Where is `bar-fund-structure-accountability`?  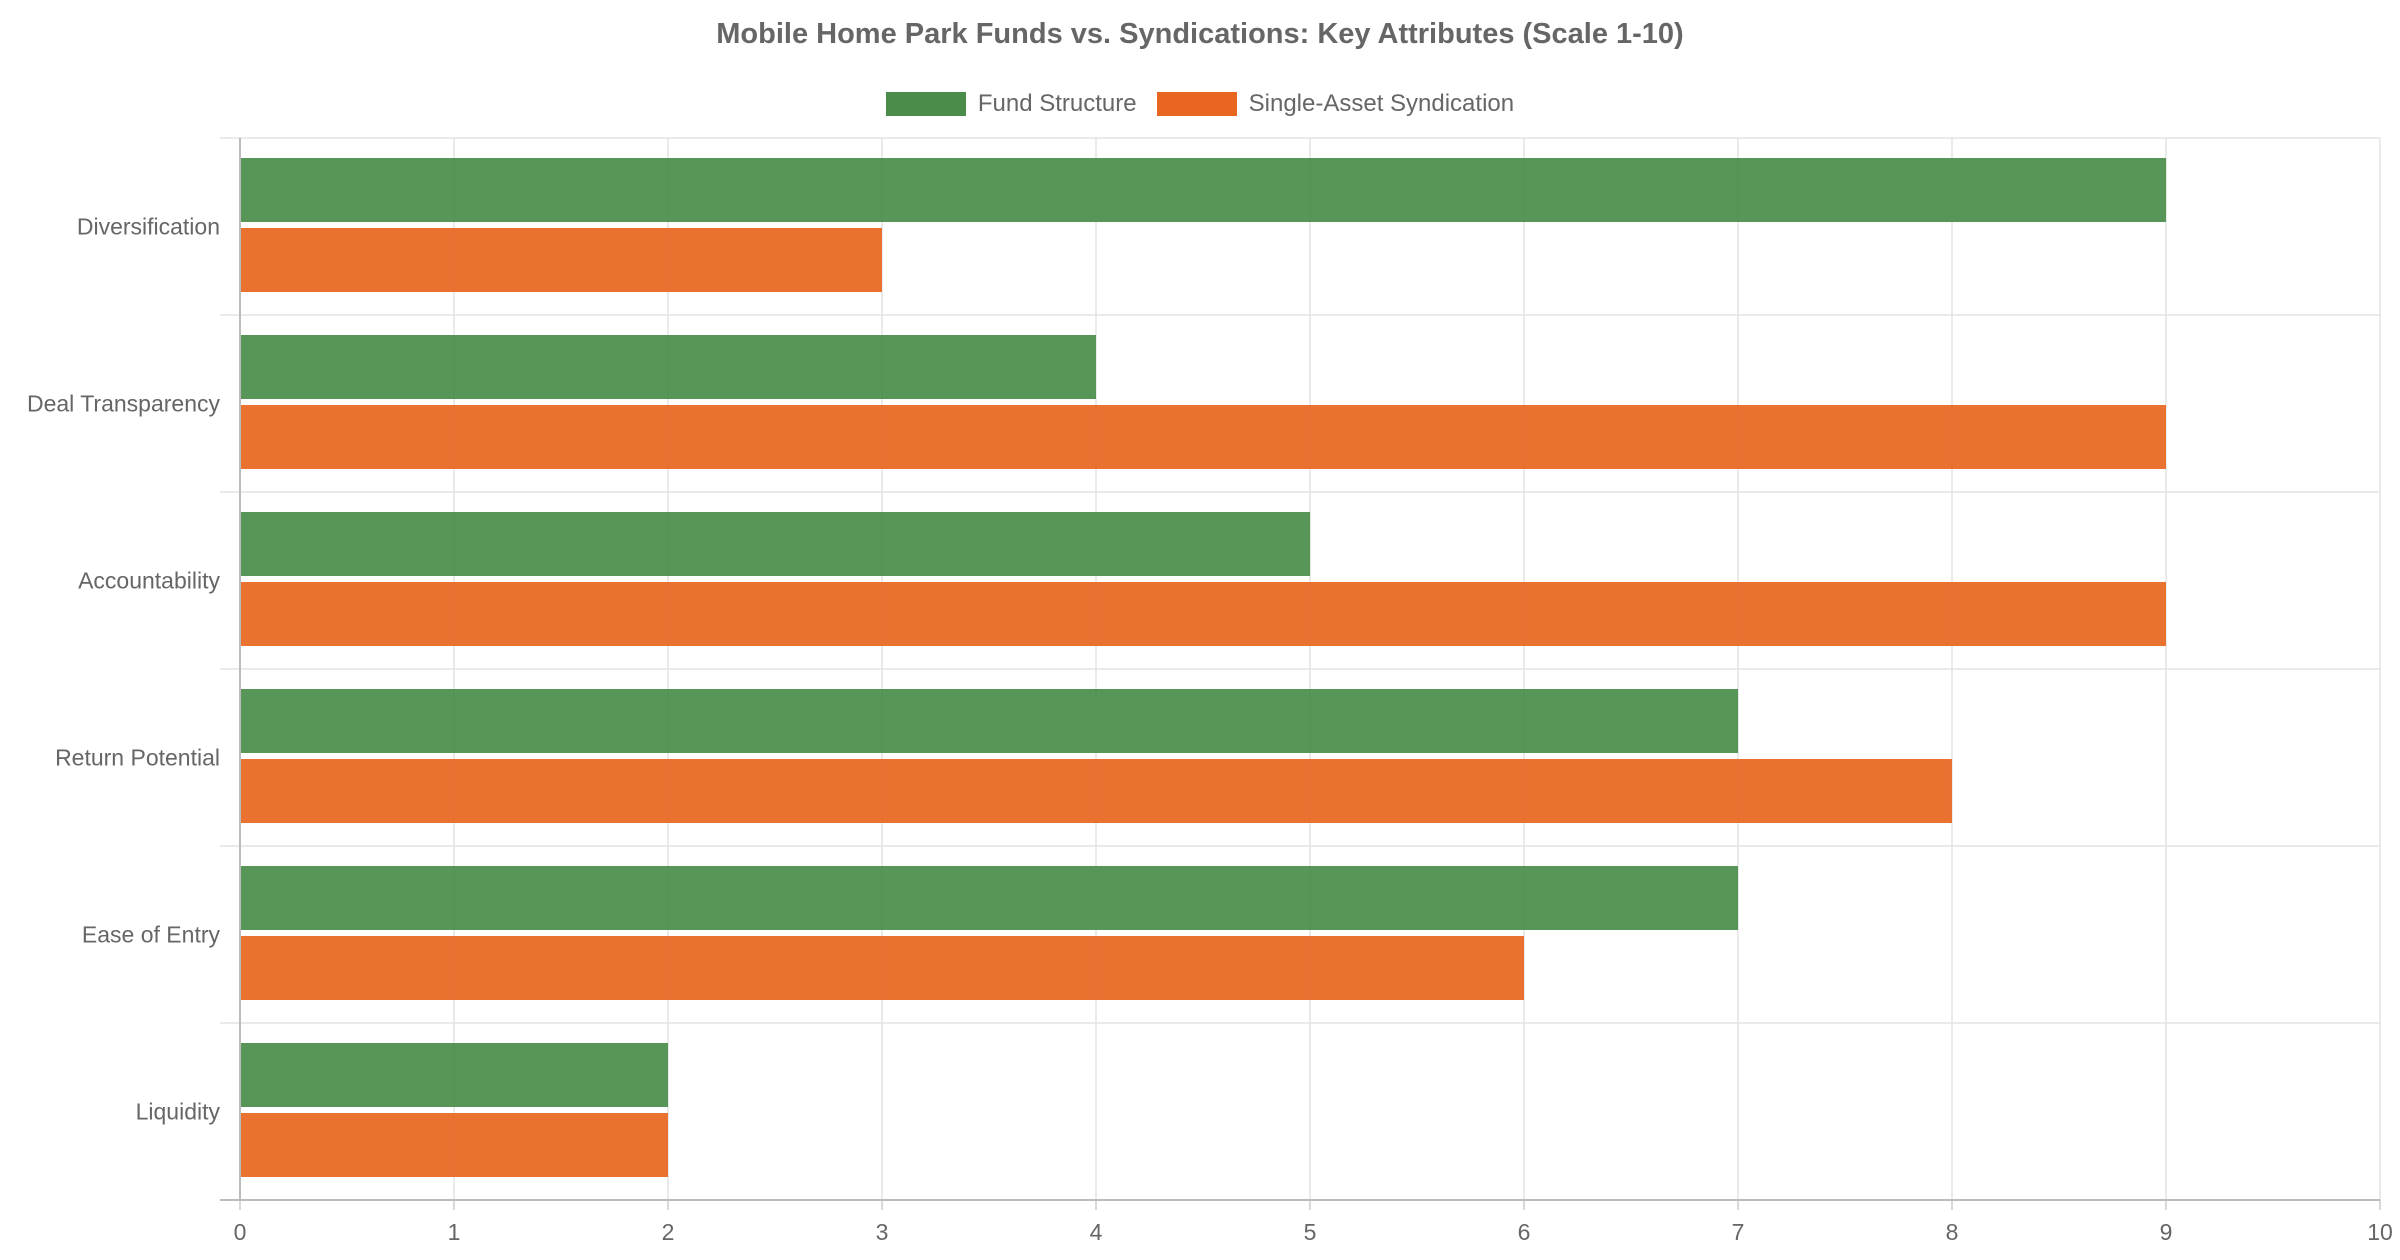
bar-fund-structure-accountability is located at coordinates (775, 544).